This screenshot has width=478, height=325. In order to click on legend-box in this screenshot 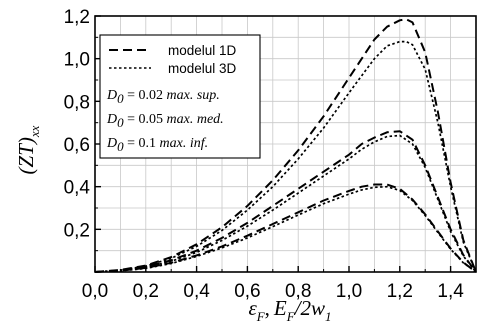, I will do `click(180, 96)`.